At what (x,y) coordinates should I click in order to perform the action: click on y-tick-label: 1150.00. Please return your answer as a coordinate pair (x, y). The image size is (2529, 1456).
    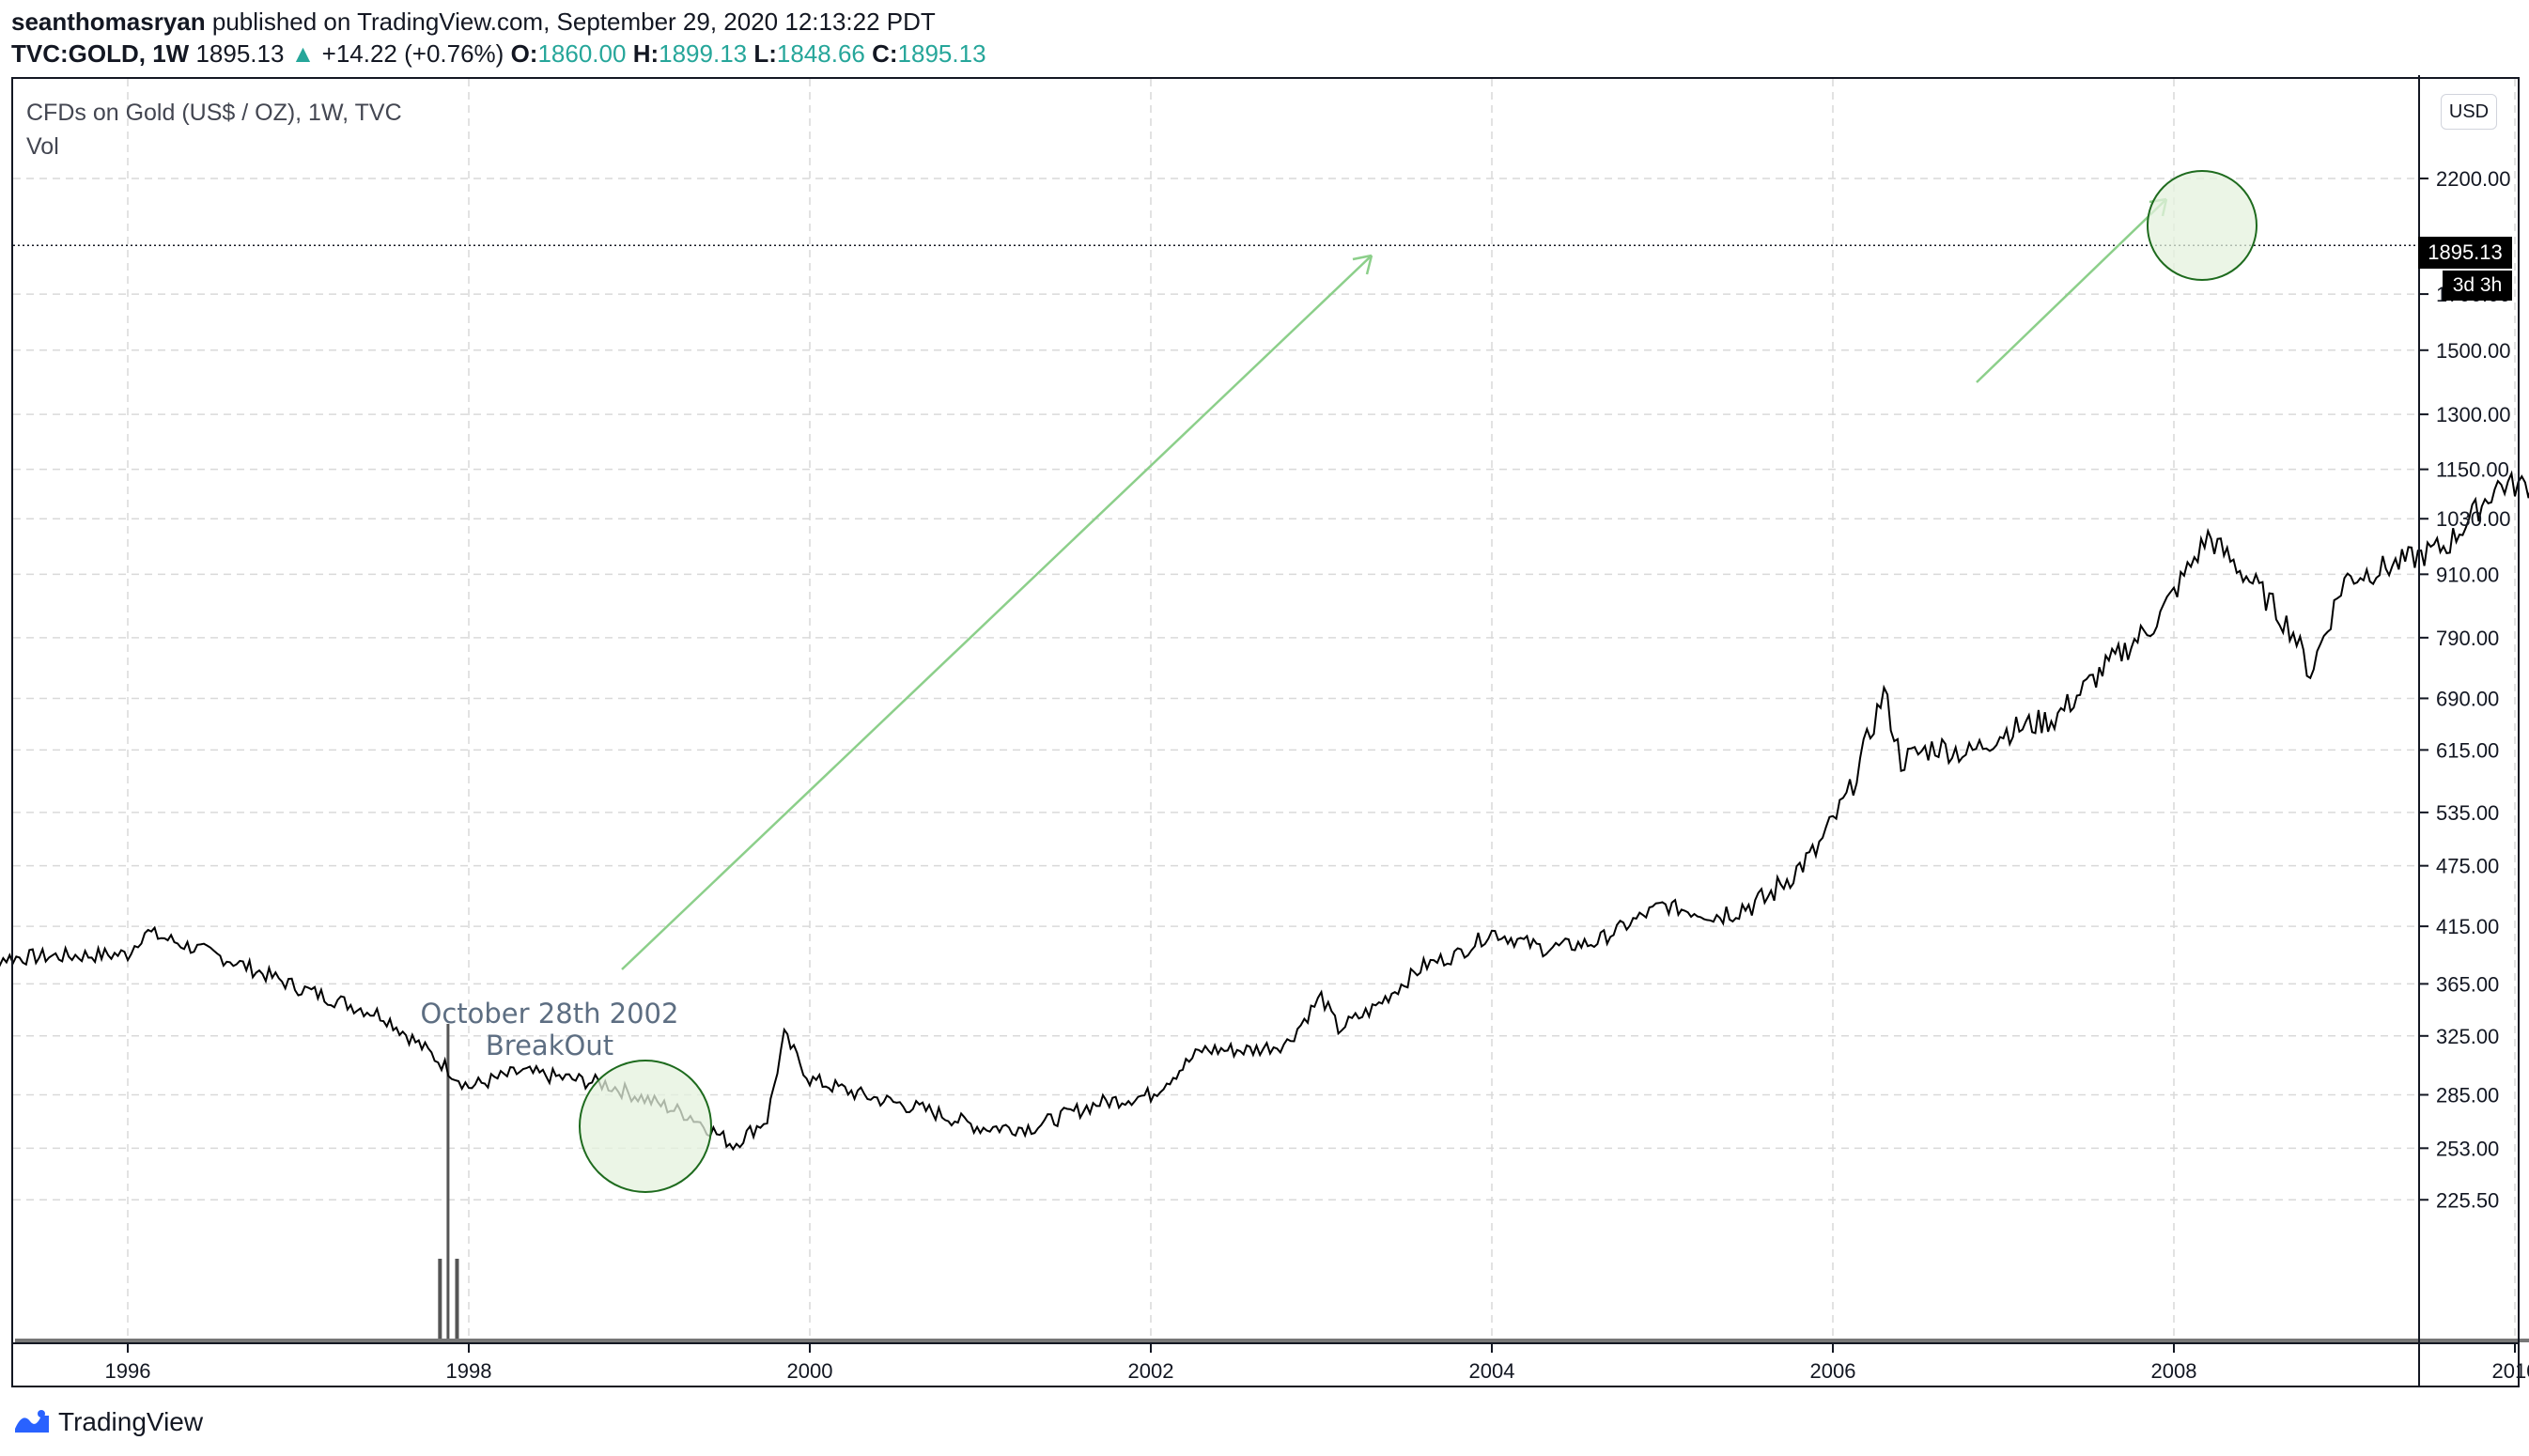
    Looking at the image, I should click on (2472, 470).